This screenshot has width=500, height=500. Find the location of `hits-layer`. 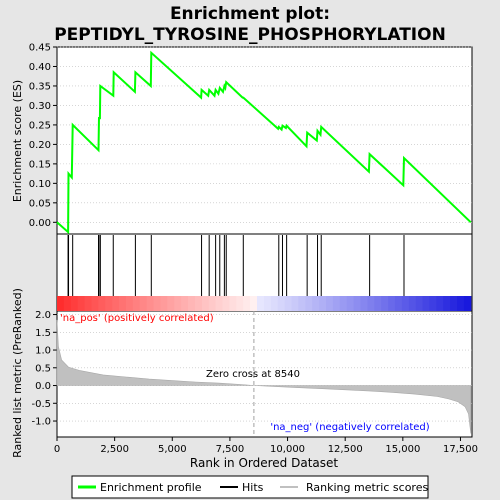

hits-layer is located at coordinates (236, 265).